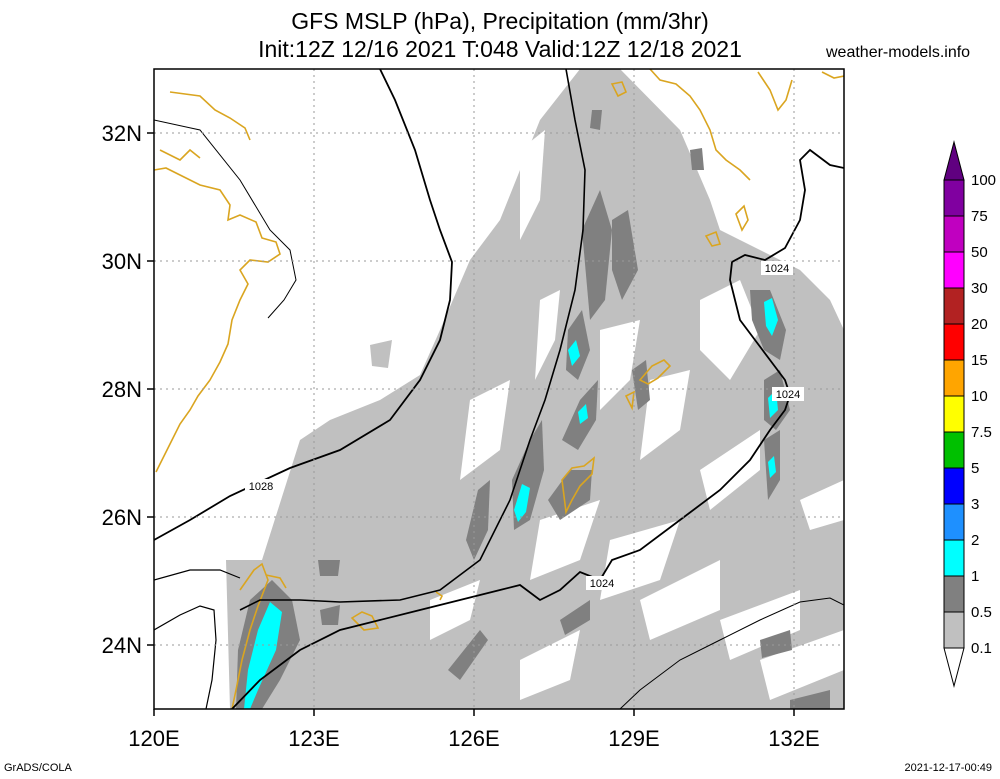 The image size is (1000, 779). What do you see at coordinates (153, 738) in the screenshot?
I see `lon-label: 120E` at bounding box center [153, 738].